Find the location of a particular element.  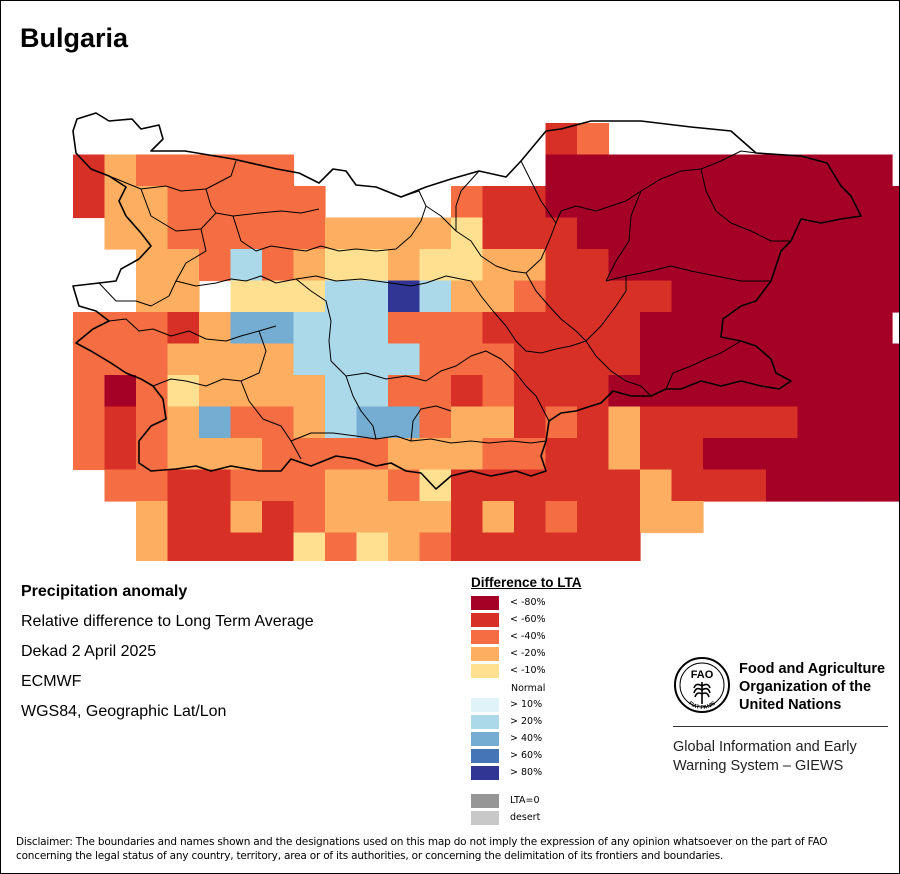

legend-label: < -80% is located at coordinates (528, 602).